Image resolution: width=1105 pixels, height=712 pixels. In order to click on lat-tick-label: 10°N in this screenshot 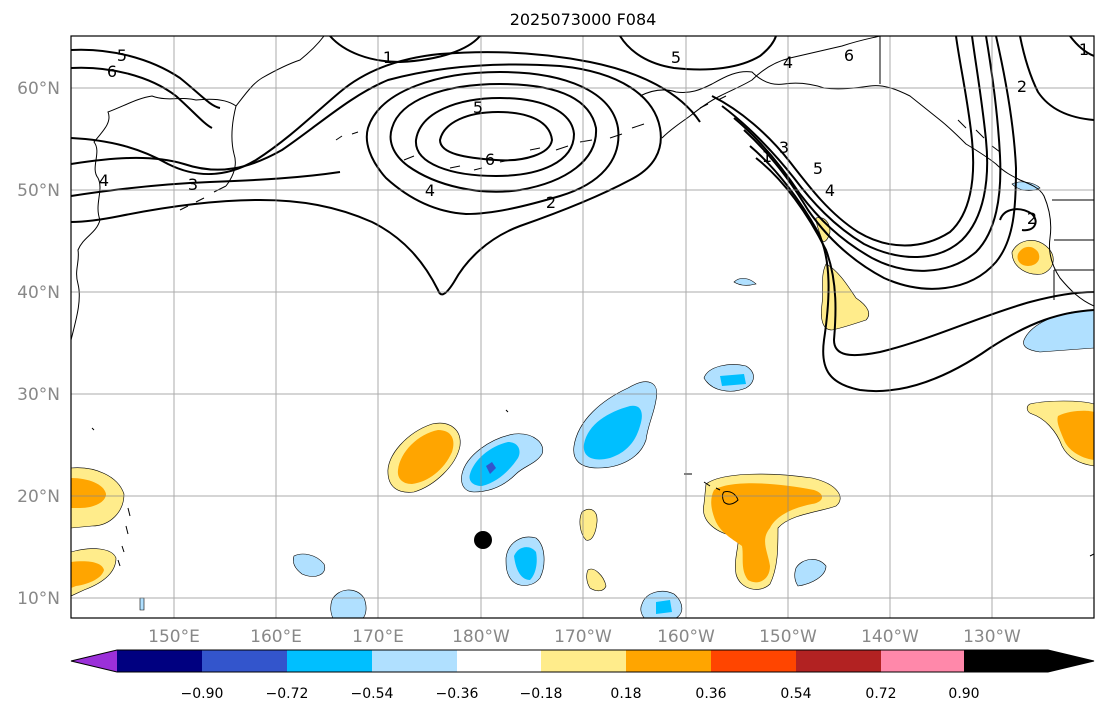, I will do `click(38, 599)`.